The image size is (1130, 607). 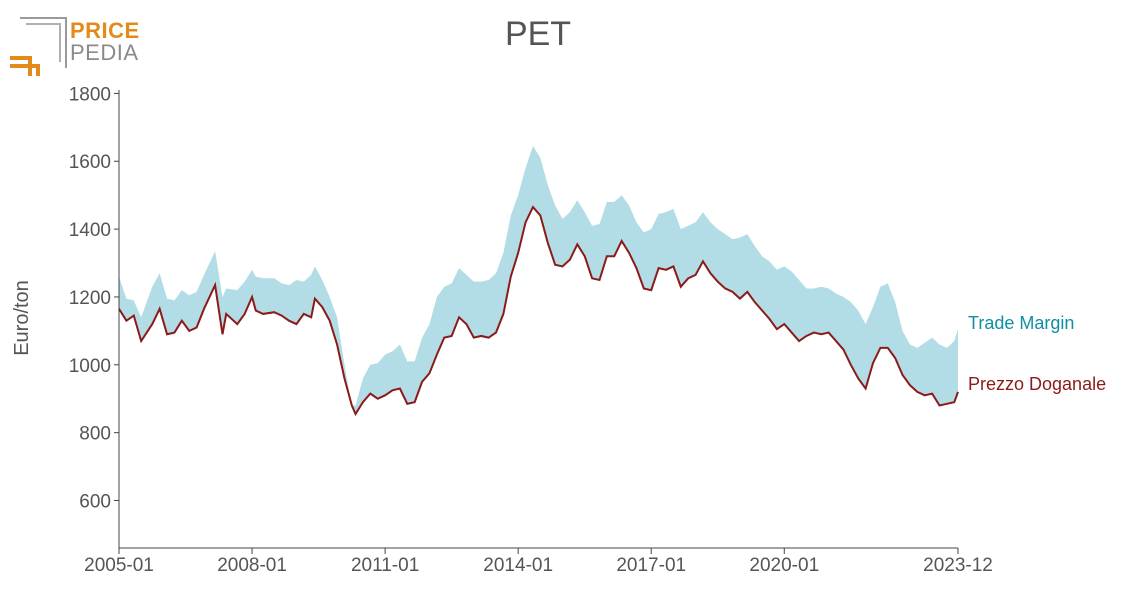 What do you see at coordinates (518, 565) in the screenshot?
I see `x-tick-label: 2014-01` at bounding box center [518, 565].